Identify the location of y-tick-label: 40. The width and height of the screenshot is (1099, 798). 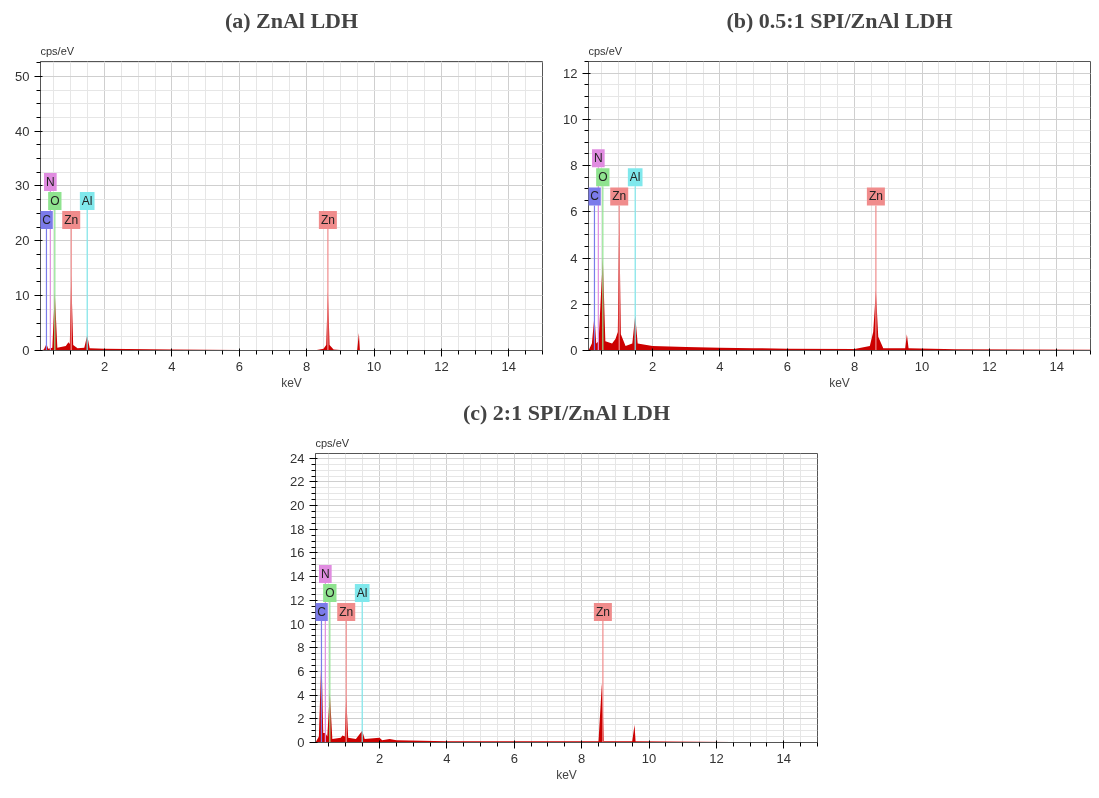
(22, 131).